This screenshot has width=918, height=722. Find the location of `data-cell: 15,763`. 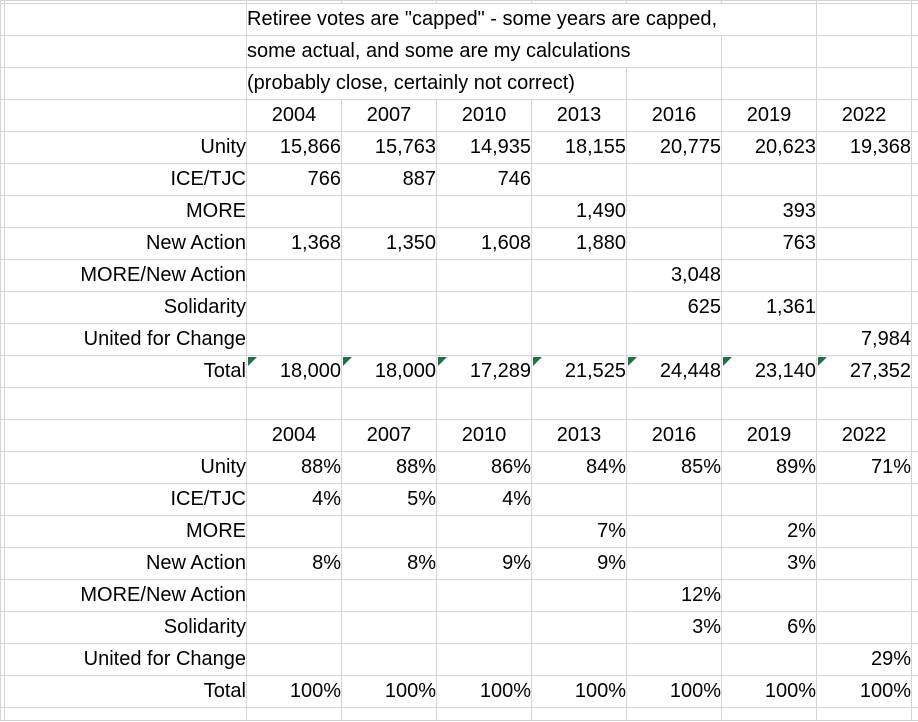

data-cell: 15,763 is located at coordinates (389, 147).